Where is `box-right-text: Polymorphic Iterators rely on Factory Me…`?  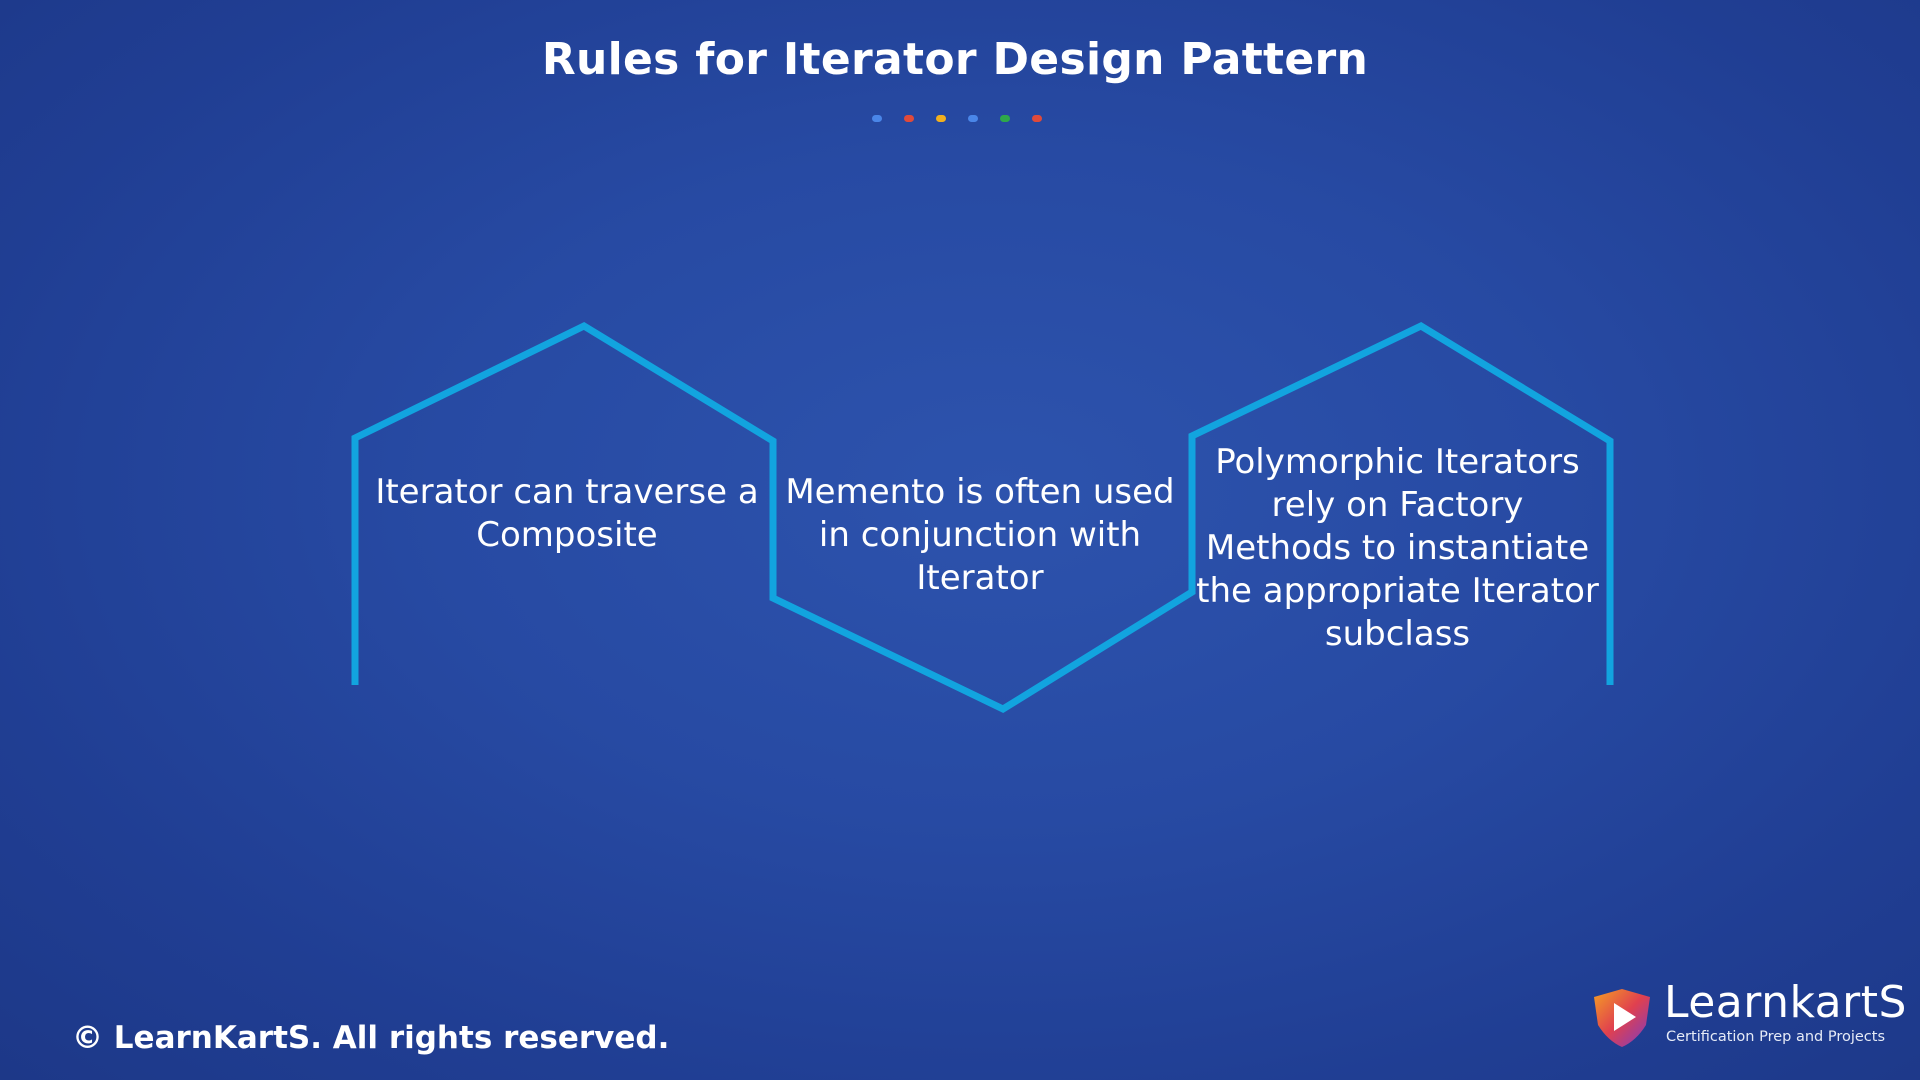
box-right-text: Polymorphic Iterators rely on Factory Me… is located at coordinates (1397, 548).